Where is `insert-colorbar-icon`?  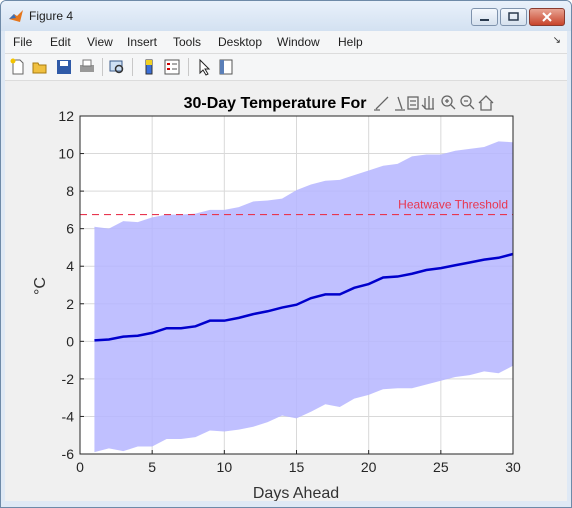 insert-colorbar-icon is located at coordinates (149, 67).